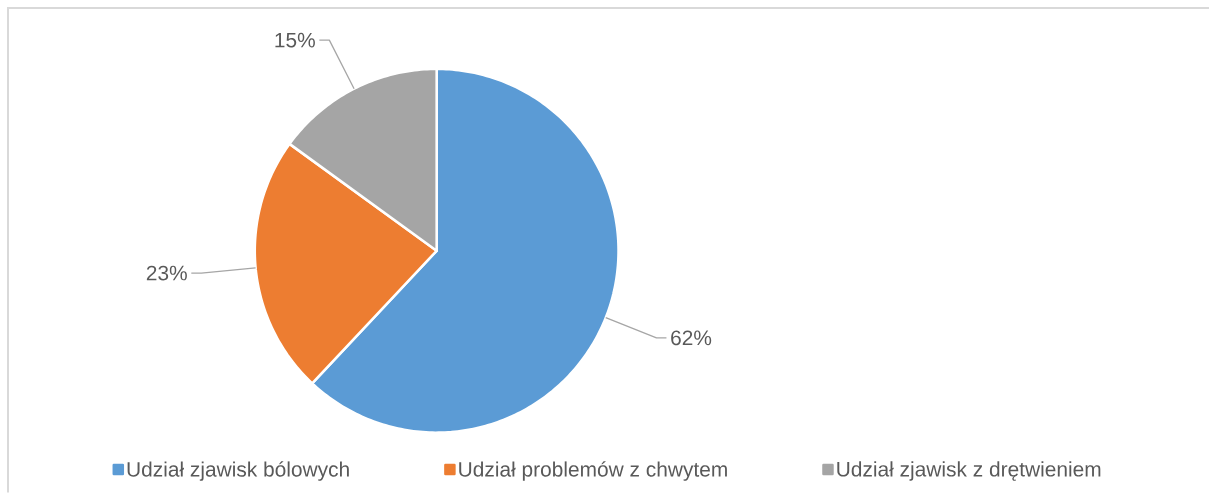 The height and width of the screenshot is (494, 1210). Describe the element at coordinates (969, 471) in the screenshot. I see `legend-label: Udział zjawisk z drętwieniem` at that location.